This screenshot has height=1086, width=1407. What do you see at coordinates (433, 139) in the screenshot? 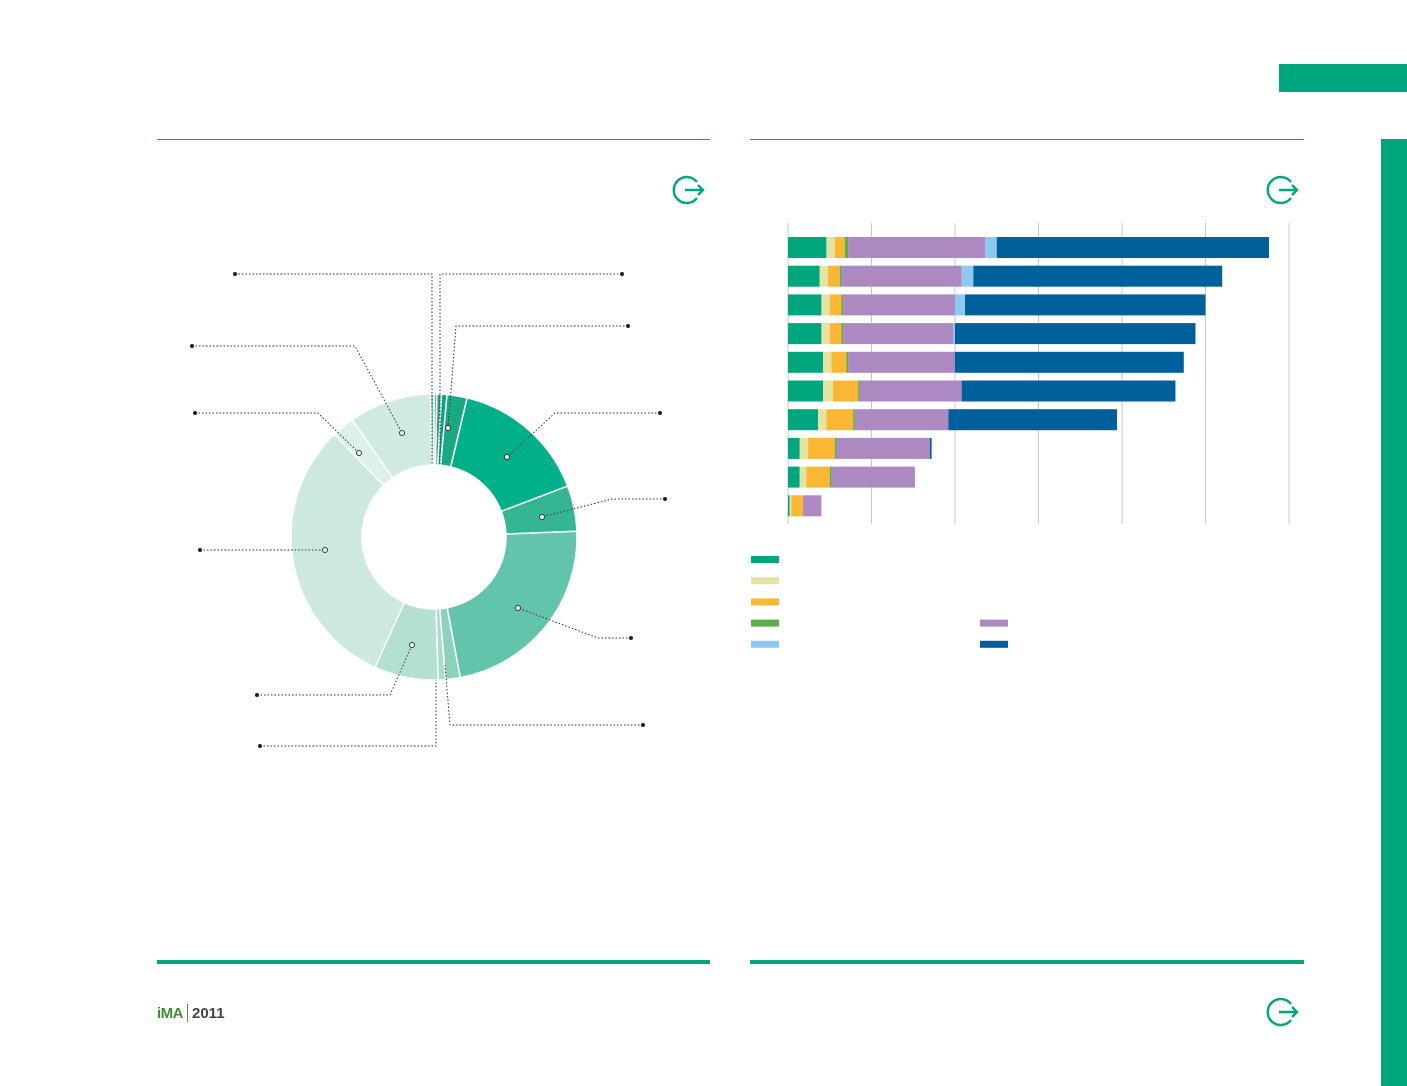
I see `left-panel-top-rule` at bounding box center [433, 139].